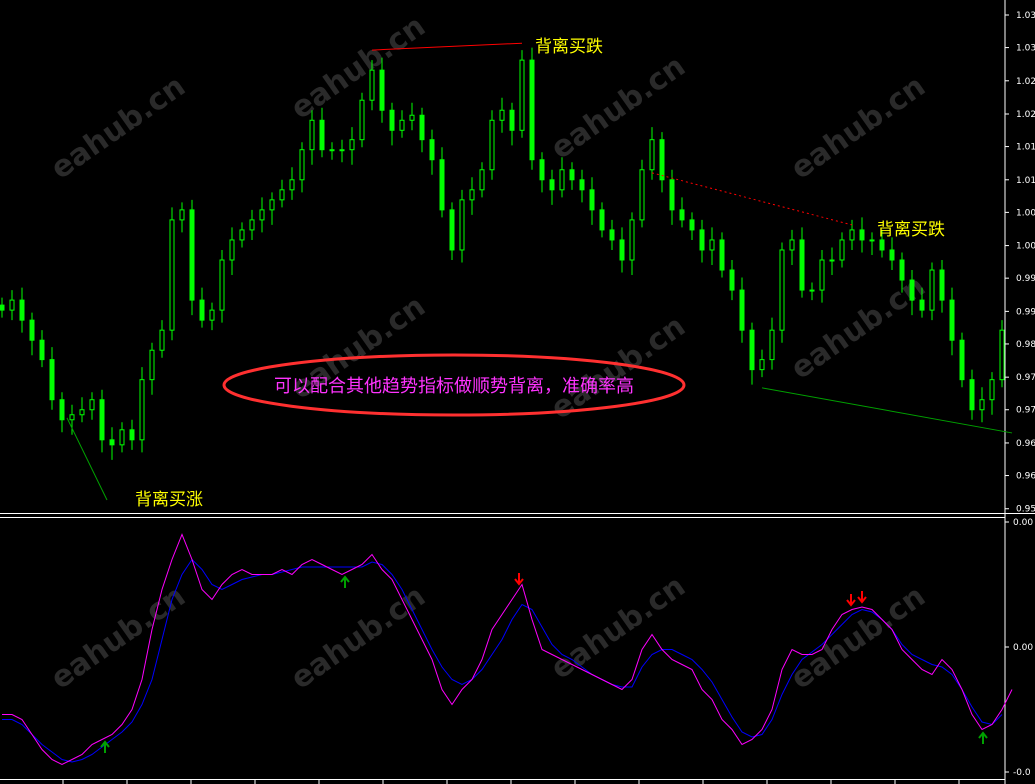  What do you see at coordinates (169, 500) in the screenshot?
I see `divergence-label-bottom: 背离买涨` at bounding box center [169, 500].